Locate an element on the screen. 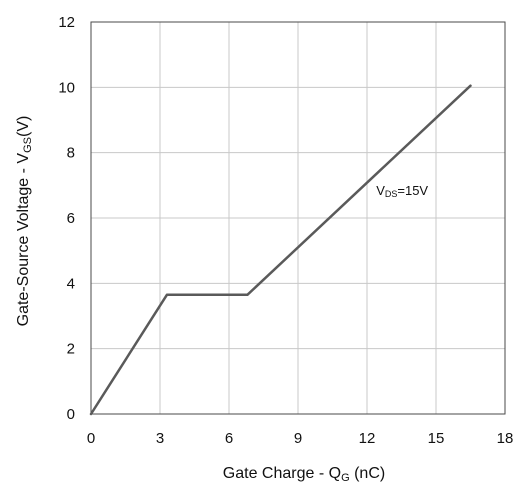  x-axis-title-unit: (nC) is located at coordinates (368, 473).